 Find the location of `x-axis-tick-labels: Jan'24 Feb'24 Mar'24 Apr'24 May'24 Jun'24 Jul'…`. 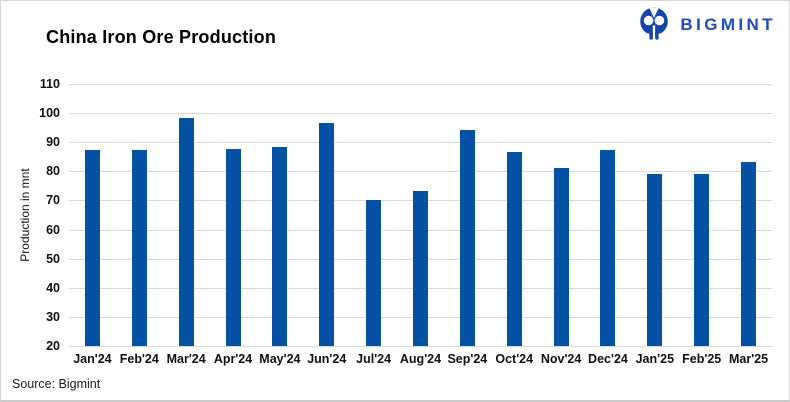

x-axis-tick-labels: Jan'24 Feb'24 Mar'24 Apr'24 May'24 Jun'24 Jul'… is located at coordinates (420, 360).